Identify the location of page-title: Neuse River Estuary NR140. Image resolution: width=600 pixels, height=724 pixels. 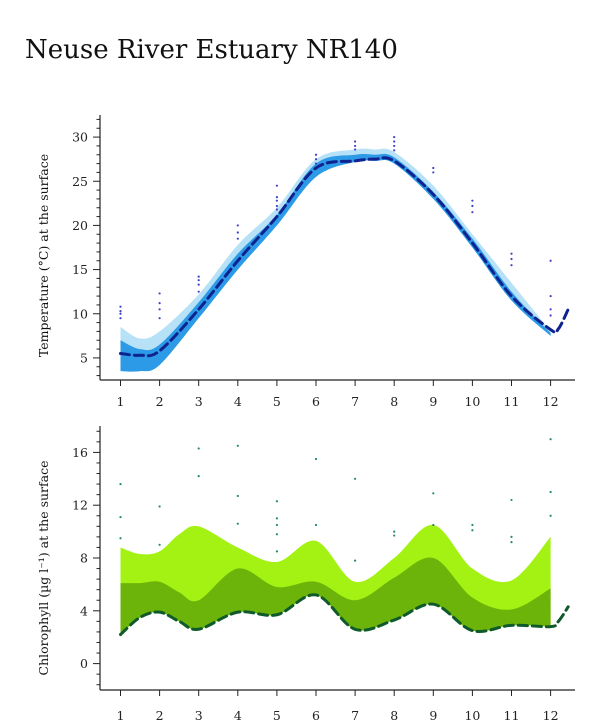
(211, 50).